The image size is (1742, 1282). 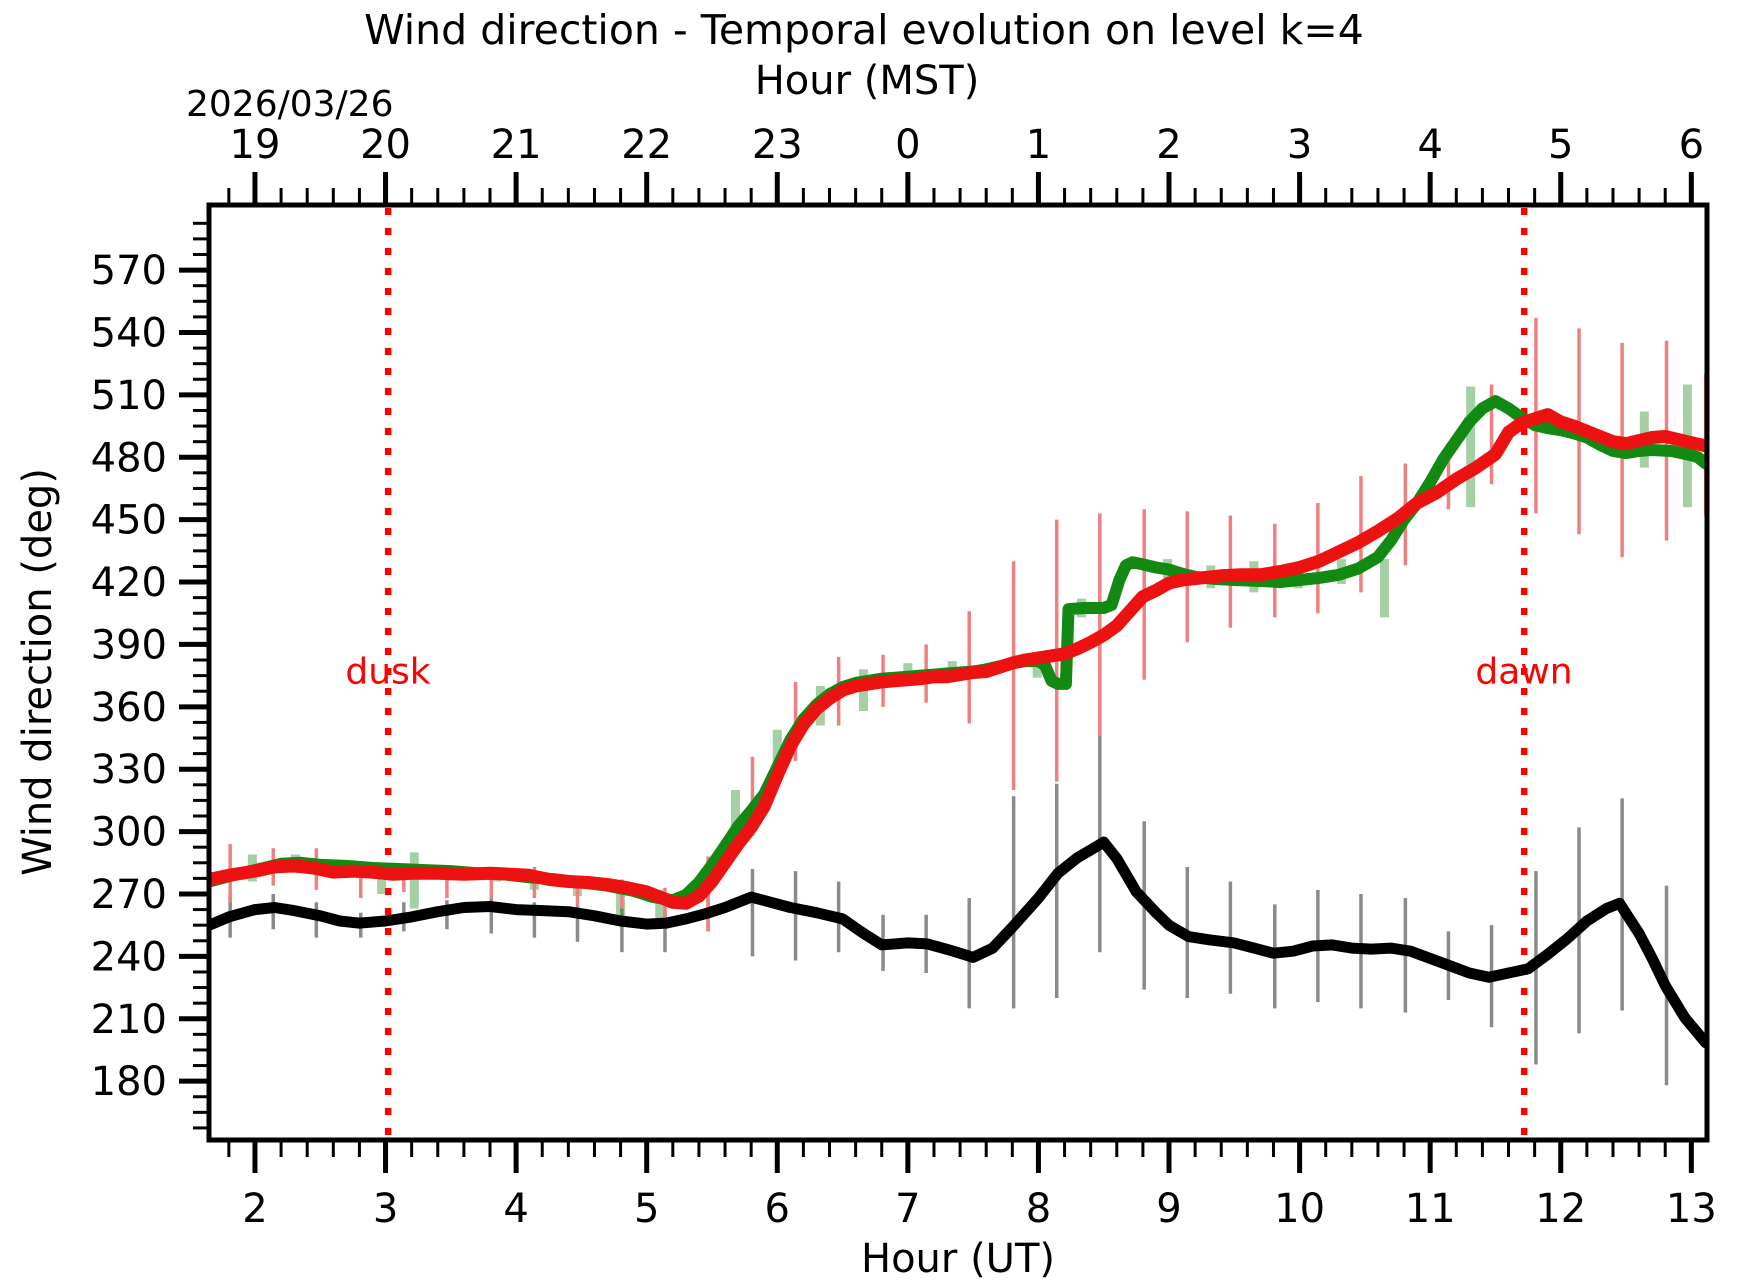 What do you see at coordinates (646, 145) in the screenshot?
I see `svg-text: 22` at bounding box center [646, 145].